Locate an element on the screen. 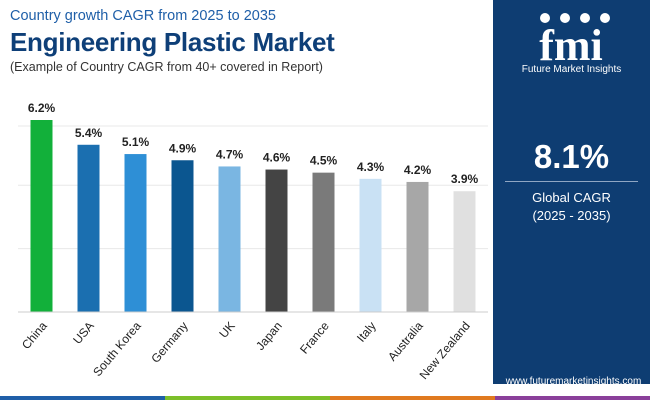  x-tick-label: South Korea is located at coordinates (117, 349).